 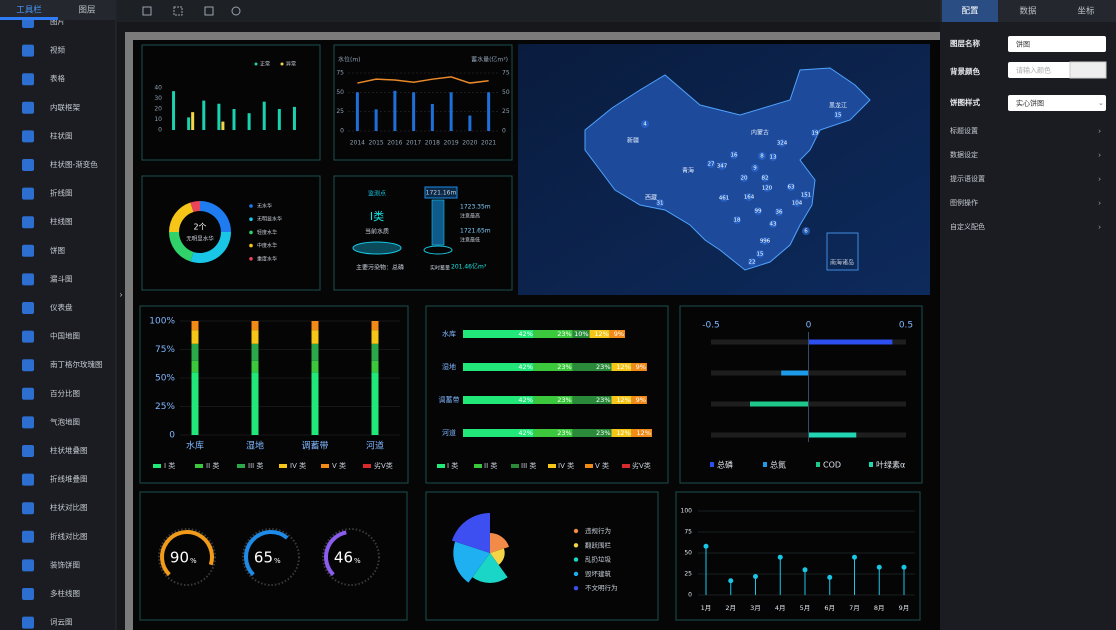 What do you see at coordinates (760, 133) in the screenshot?
I see `region-label: 内蒙古` at bounding box center [760, 133].